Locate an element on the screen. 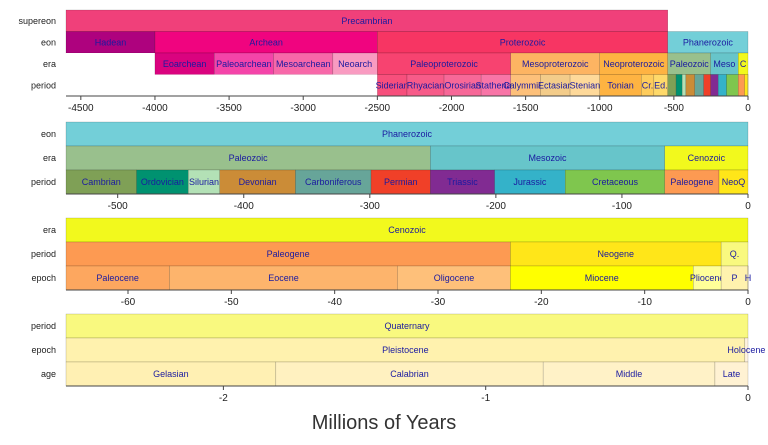  segment-label: Ectasian is located at coordinates (555, 85).